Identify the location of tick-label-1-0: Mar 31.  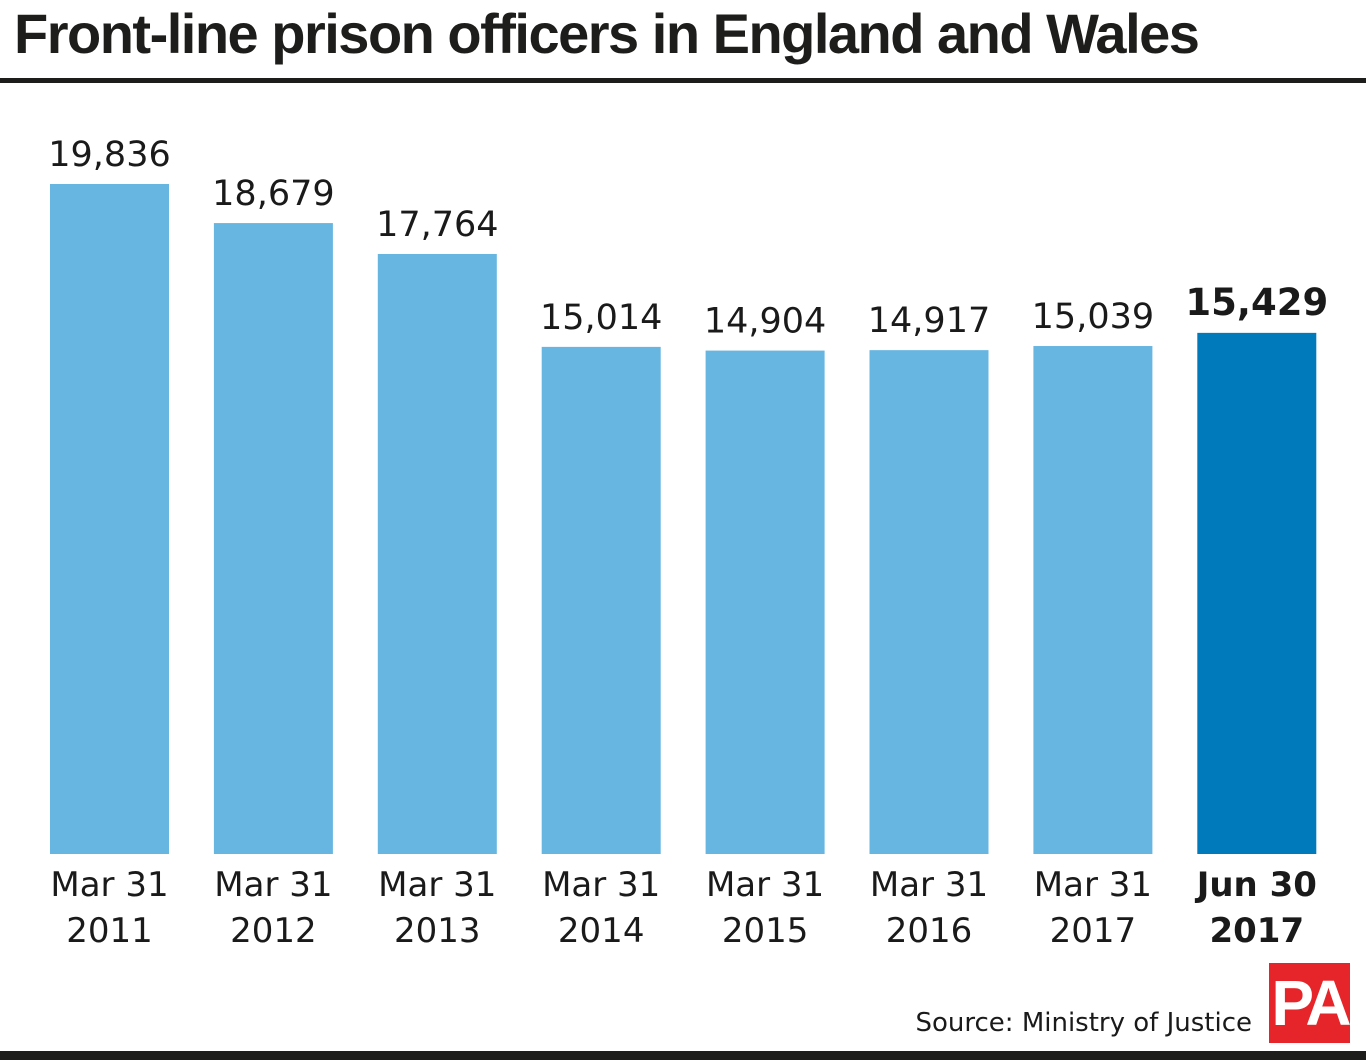
(273, 885).